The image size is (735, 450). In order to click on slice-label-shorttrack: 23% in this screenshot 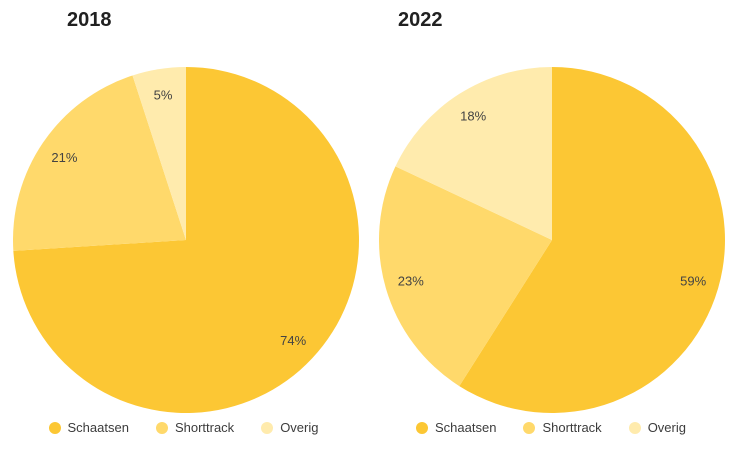, I will do `click(411, 281)`.